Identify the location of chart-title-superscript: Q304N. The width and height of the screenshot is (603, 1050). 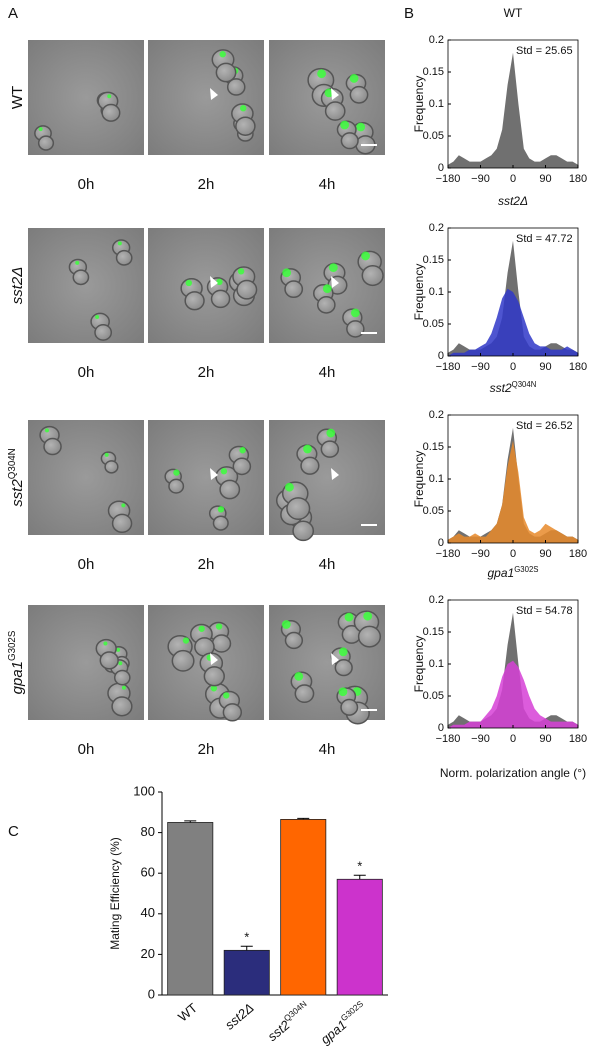
(524, 384).